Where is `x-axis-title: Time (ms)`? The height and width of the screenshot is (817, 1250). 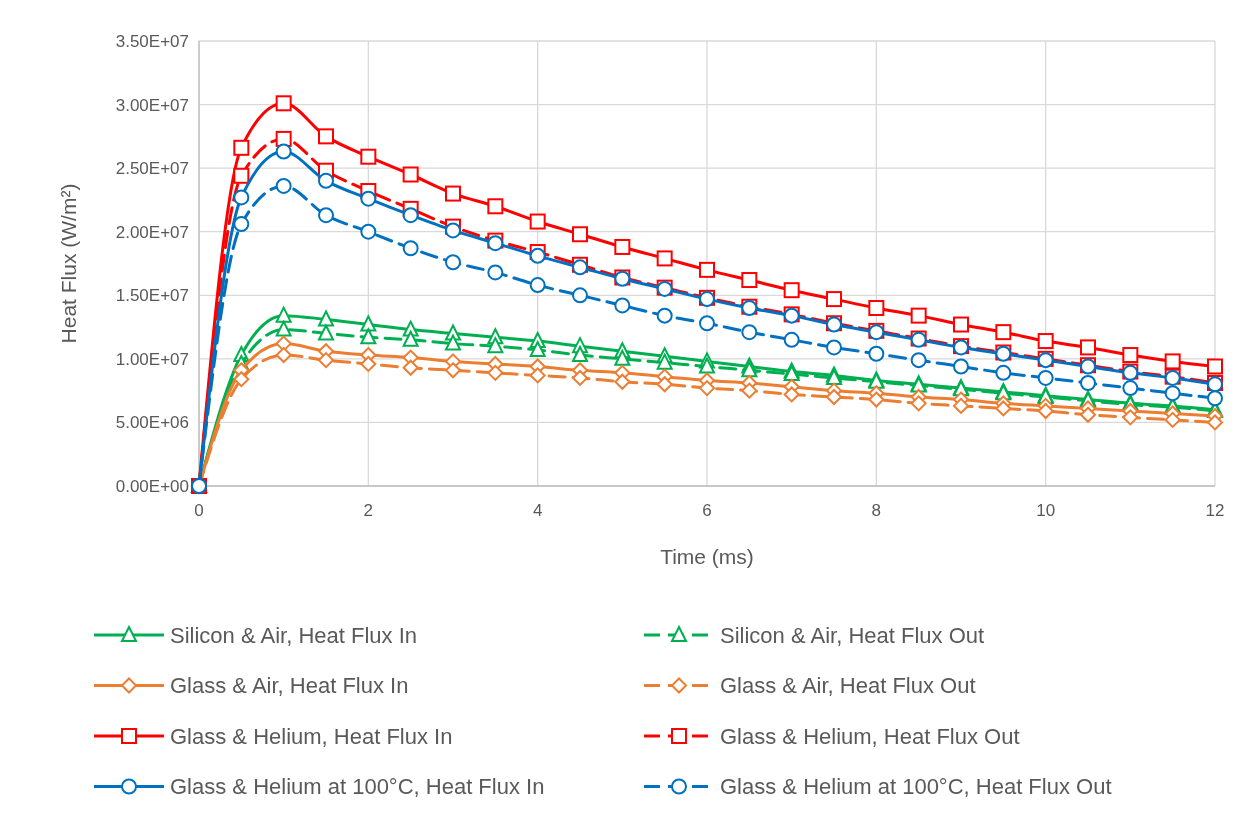 x-axis-title: Time (ms) is located at coordinates (707, 556).